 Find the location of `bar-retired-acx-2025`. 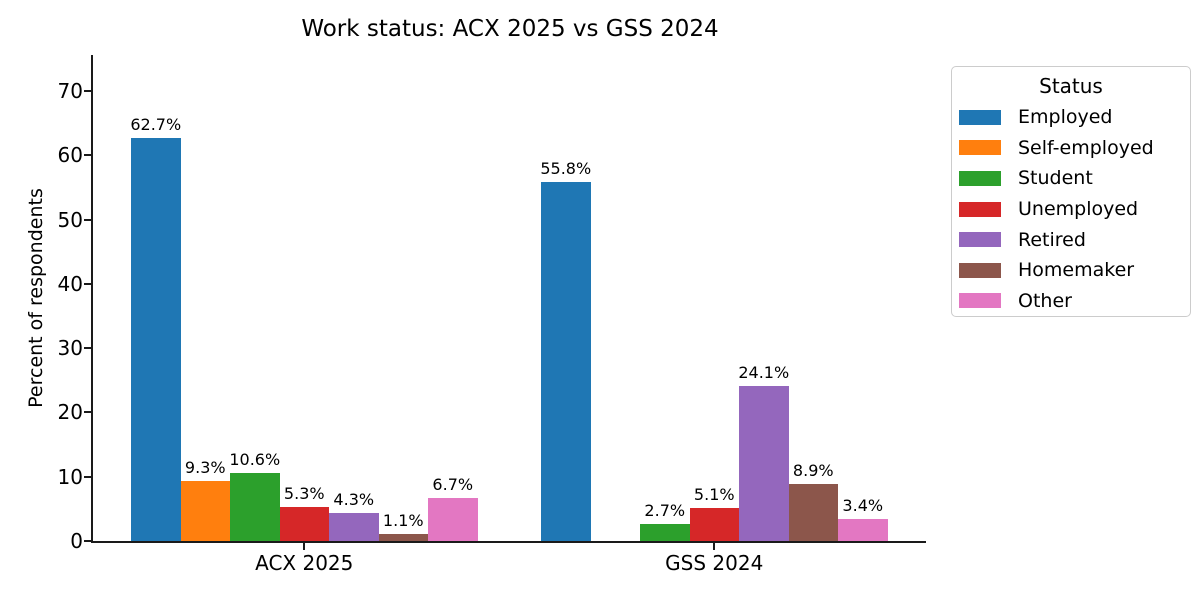

bar-retired-acx-2025 is located at coordinates (354, 527).